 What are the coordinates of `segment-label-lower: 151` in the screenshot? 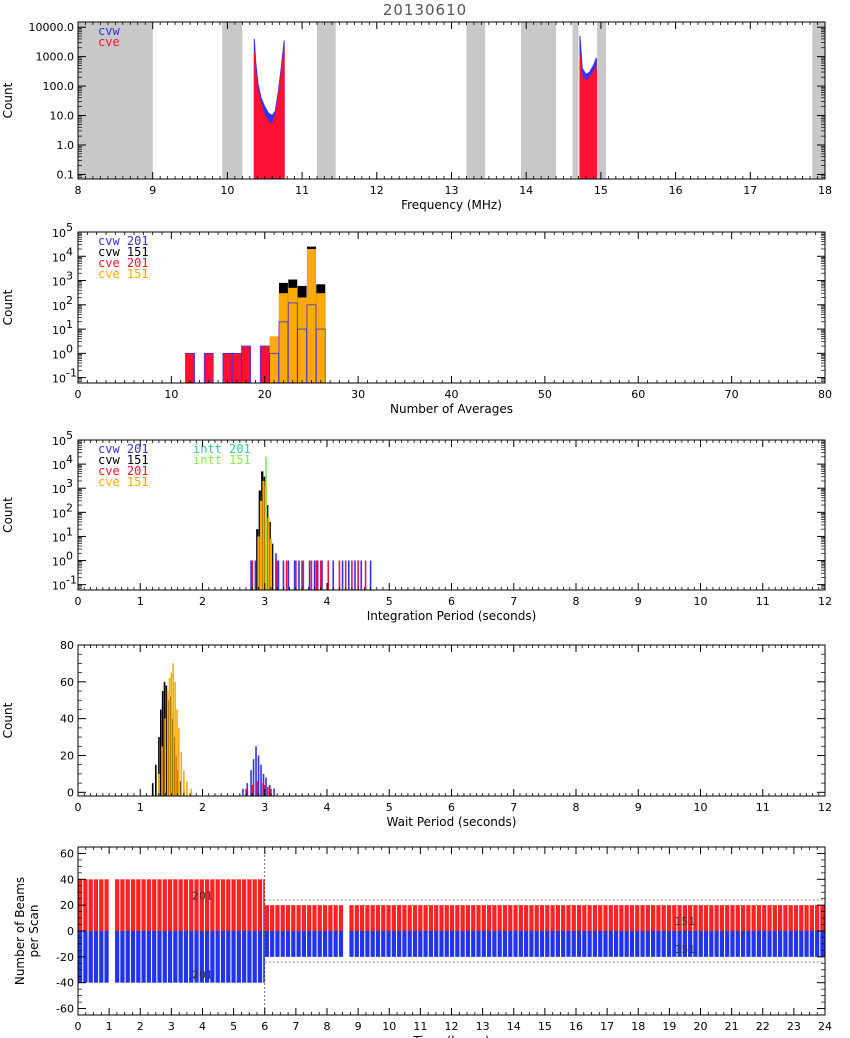 It's located at (684, 949).